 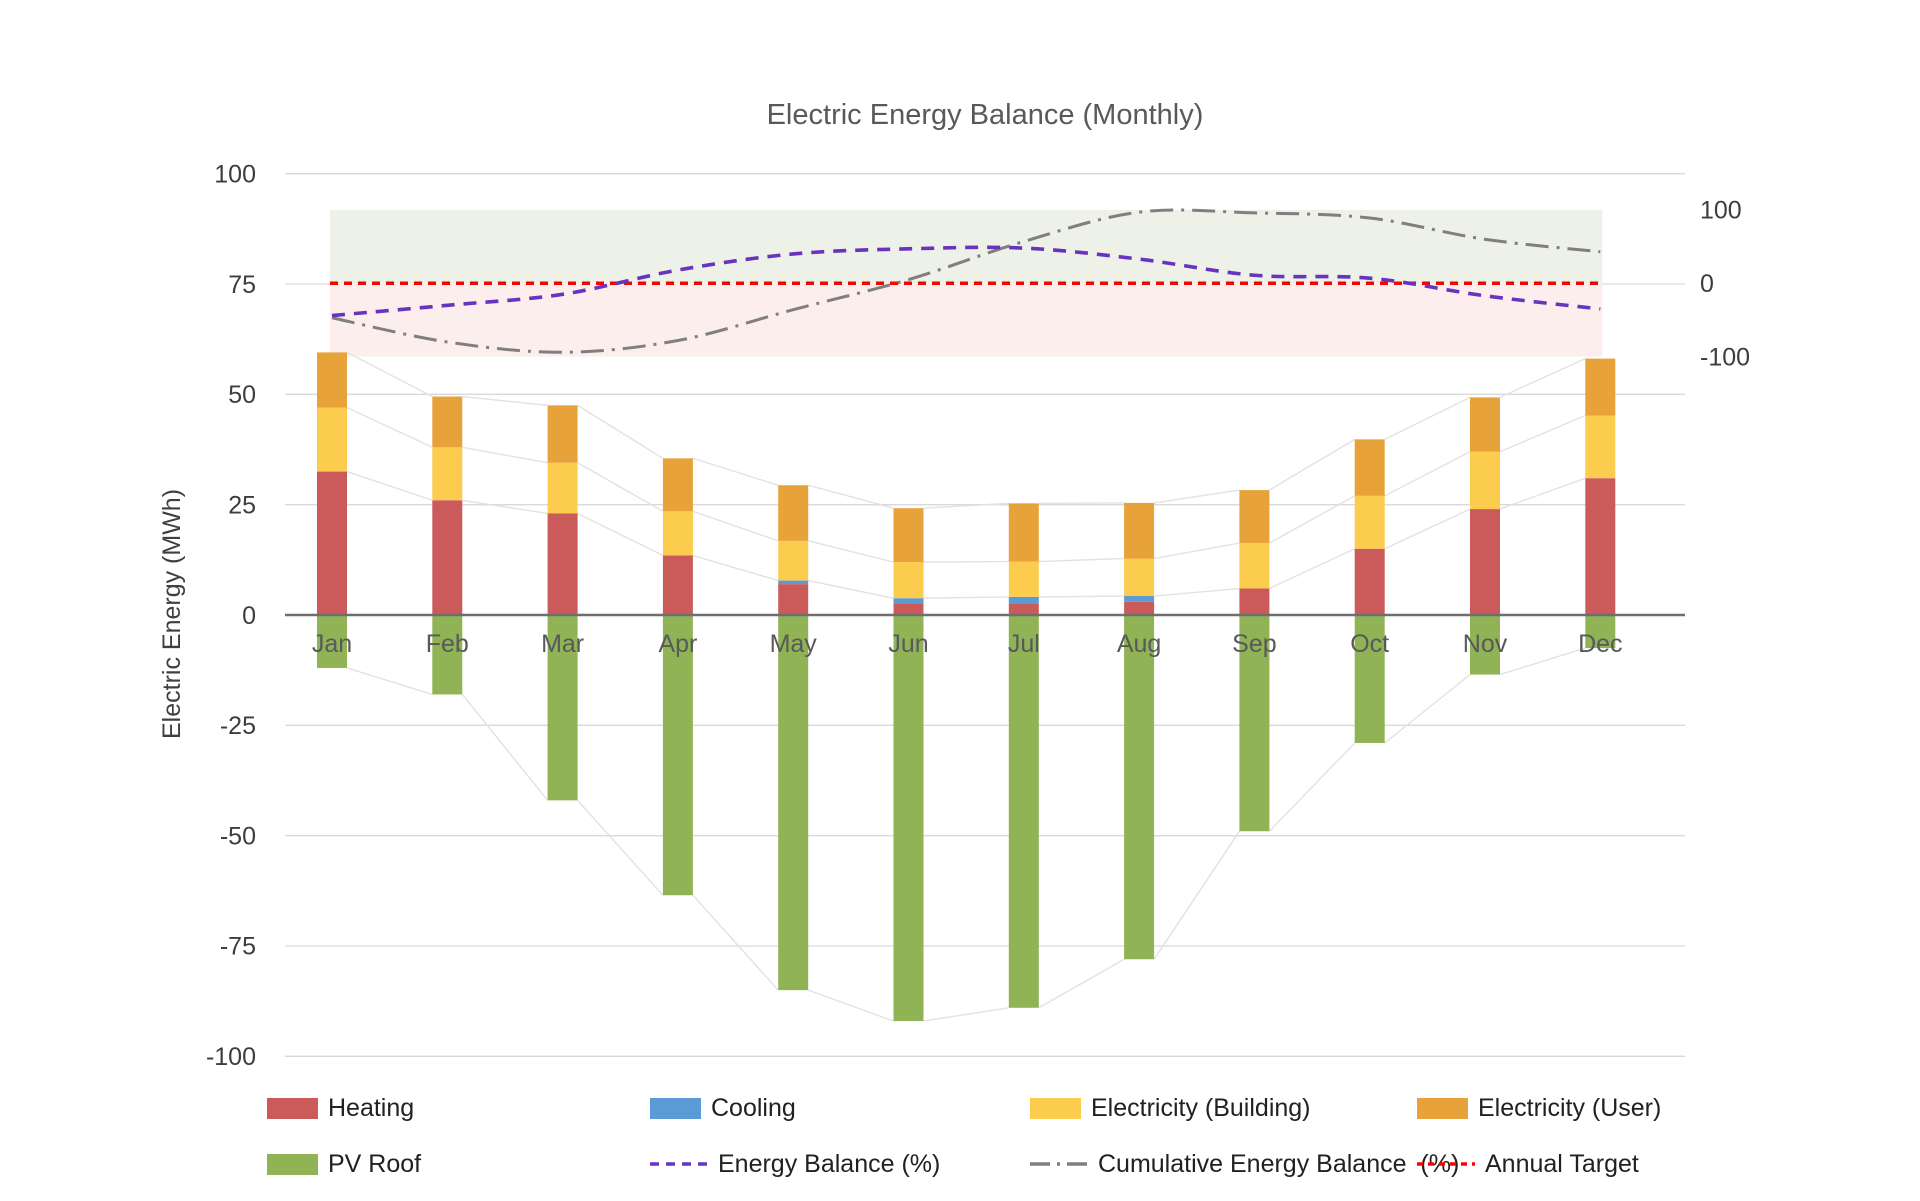 I want to click on energy-balance-line, so click(x=966, y=281).